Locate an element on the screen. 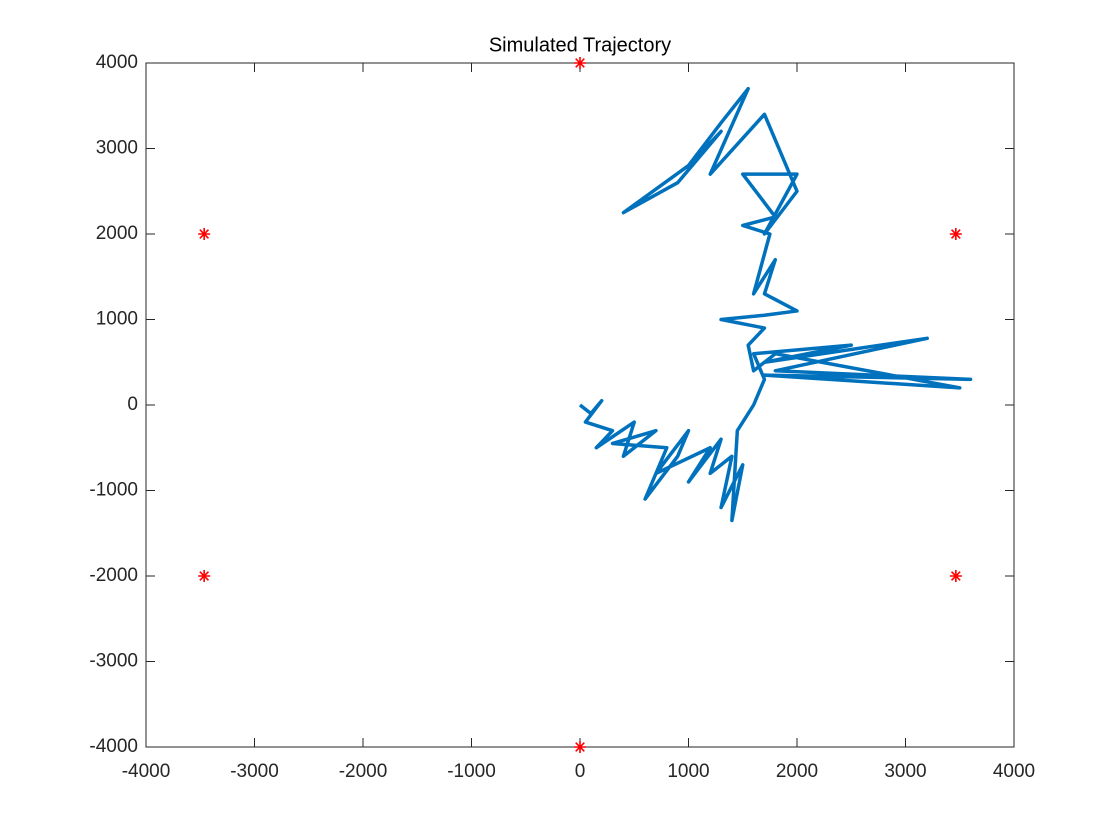  y-tick-label: -2000 is located at coordinates (113, 575).